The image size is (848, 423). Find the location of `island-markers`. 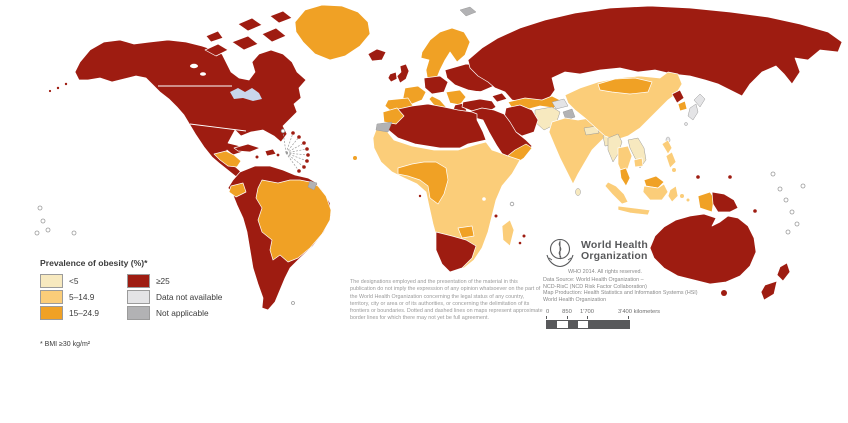

island-markers is located at coordinates (420, 203).